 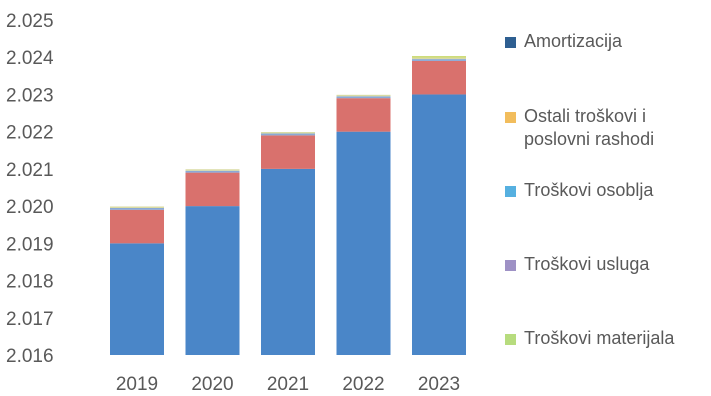 I want to click on legend-item: Amortizacija, so click(x=564, y=41).